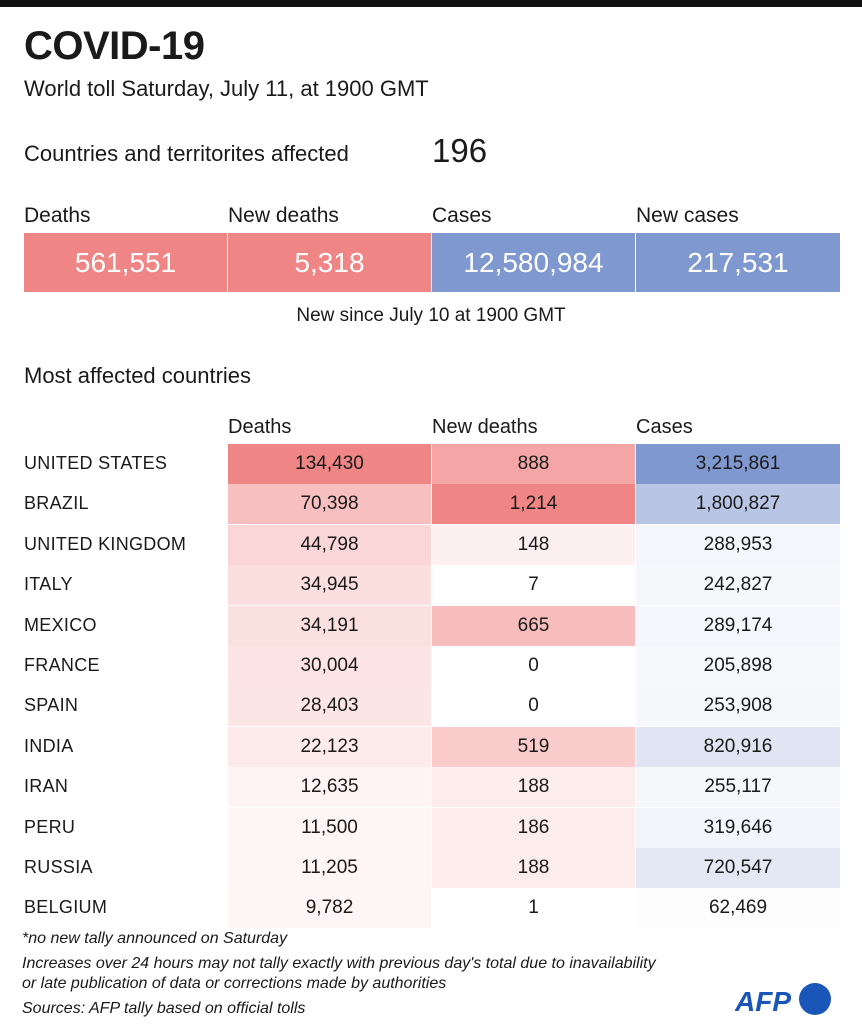  Describe the element at coordinates (738, 262) in the screenshot. I see `summary-box-new-cases: 217,531` at that location.